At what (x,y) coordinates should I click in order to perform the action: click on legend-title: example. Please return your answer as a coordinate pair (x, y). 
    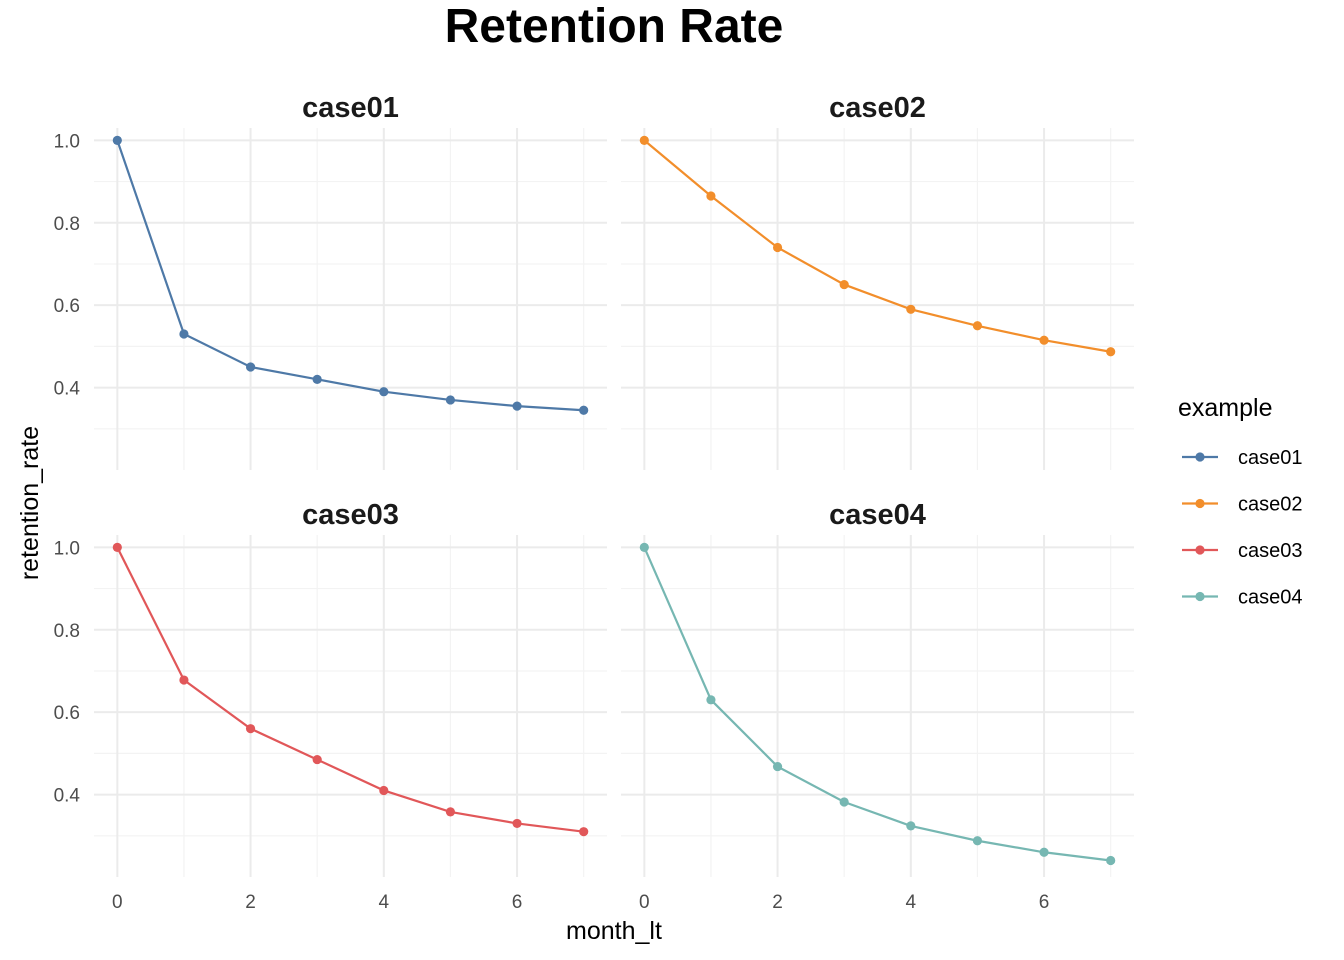
    Looking at the image, I should click on (1225, 408).